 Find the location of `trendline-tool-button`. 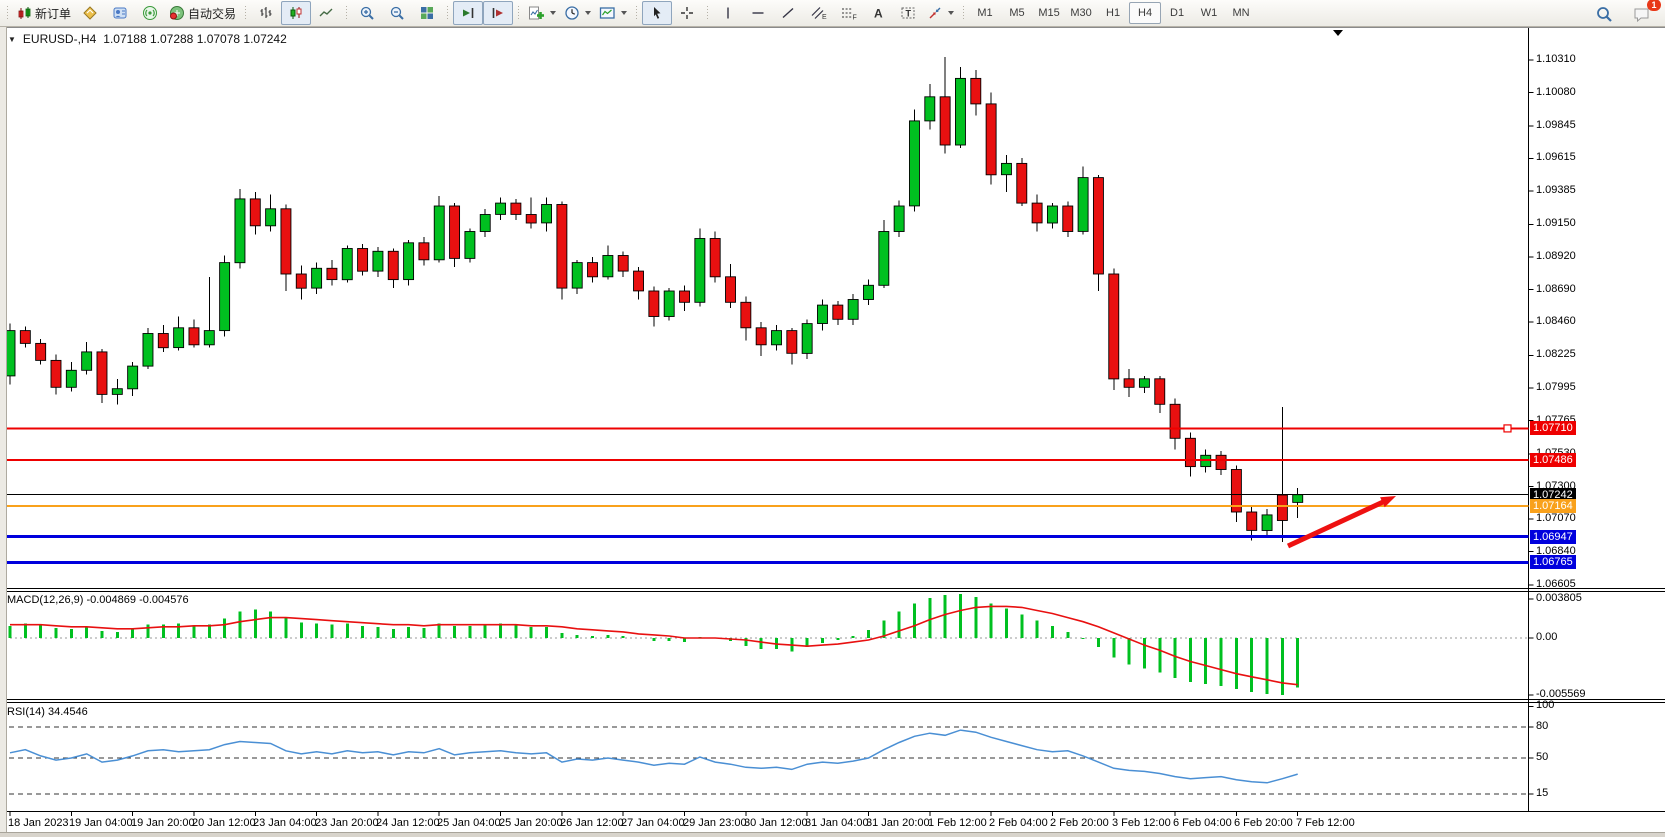

trendline-tool-button is located at coordinates (788, 13).